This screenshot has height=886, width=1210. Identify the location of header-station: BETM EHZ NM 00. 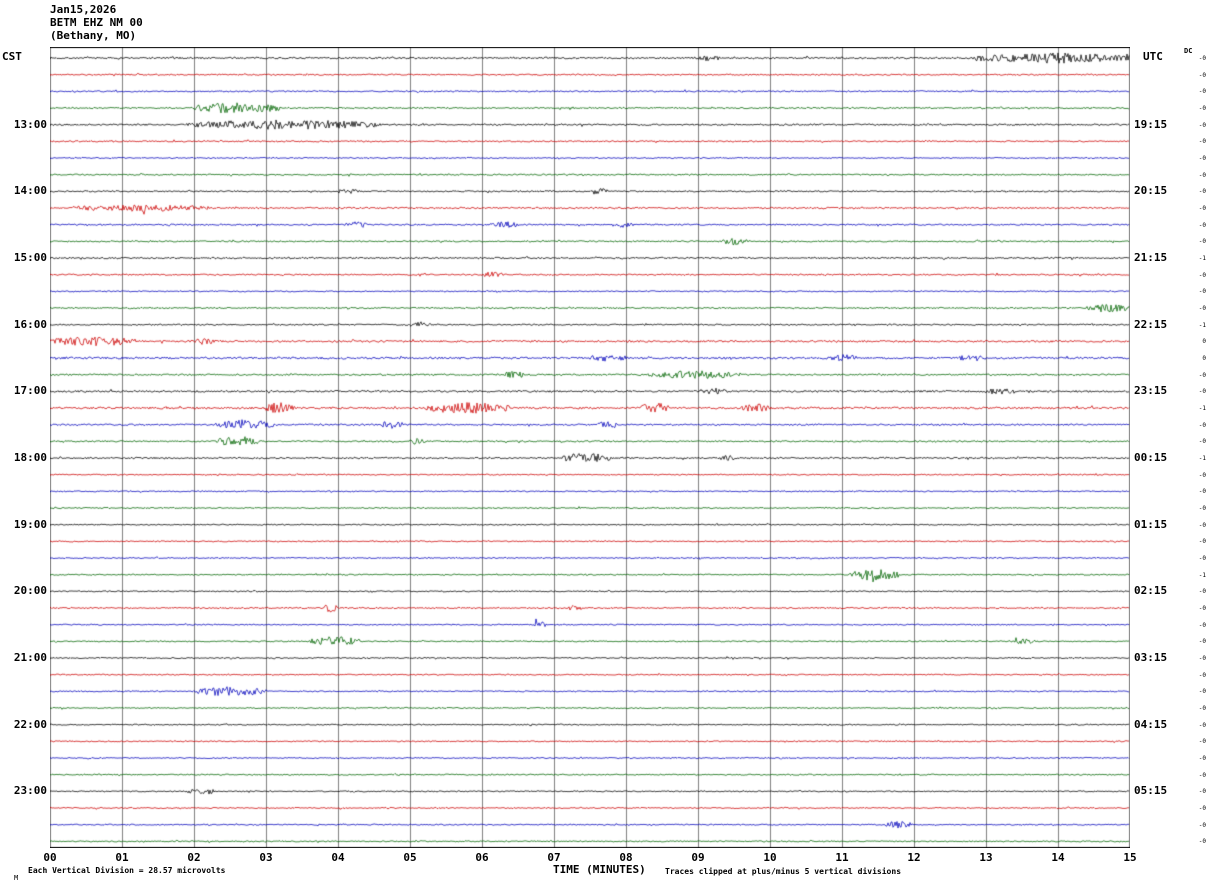
(96, 22).